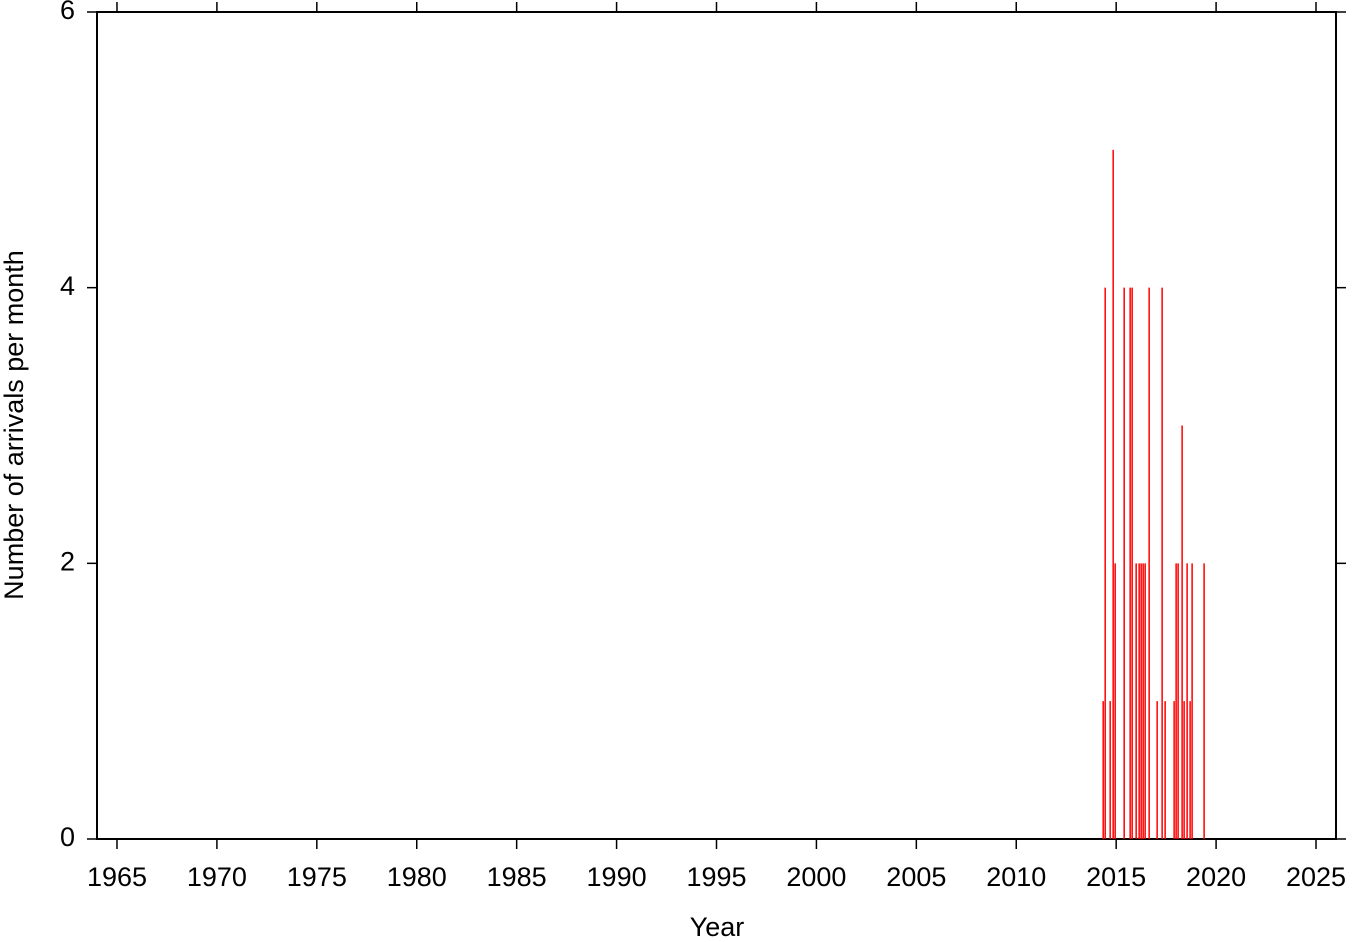  Describe the element at coordinates (67, 286) in the screenshot. I see `y-tick-label: 4` at that location.